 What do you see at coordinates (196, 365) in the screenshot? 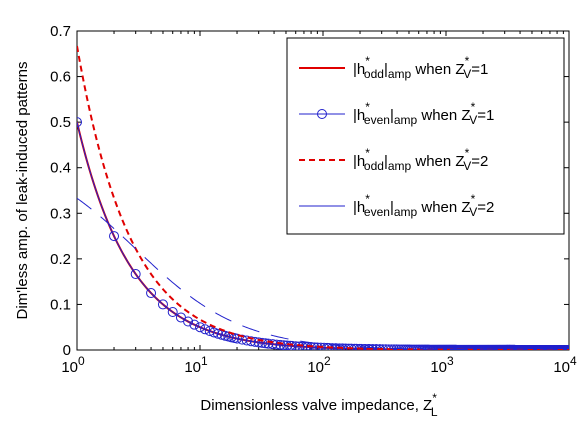
I see `x-tick-label: 10¹` at bounding box center [196, 365].